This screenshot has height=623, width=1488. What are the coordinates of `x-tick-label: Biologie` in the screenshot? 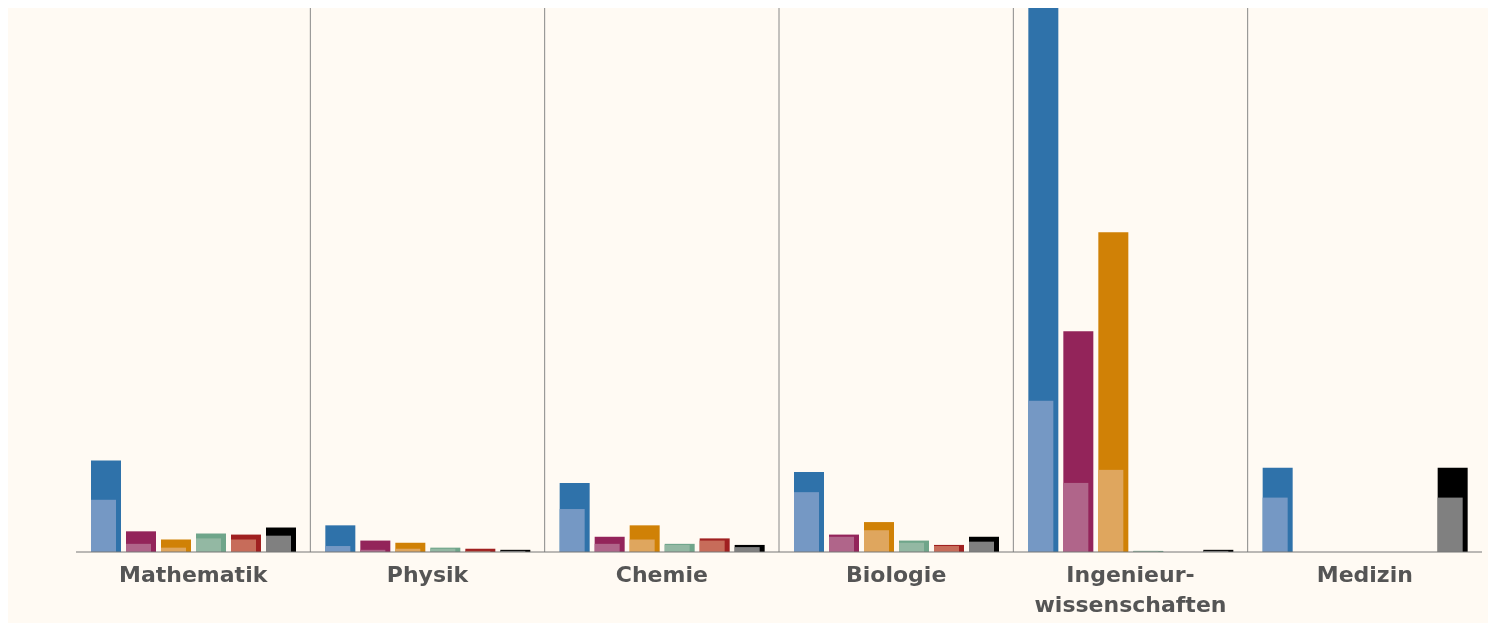 It's located at (896, 574).